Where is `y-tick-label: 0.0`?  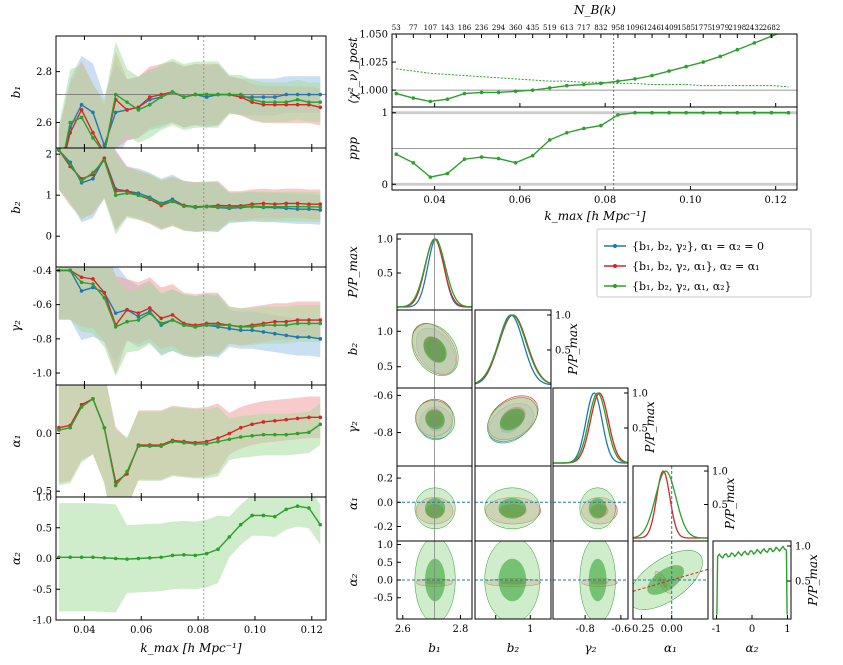 y-tick-label: 0.0 is located at coordinates (385, 581).